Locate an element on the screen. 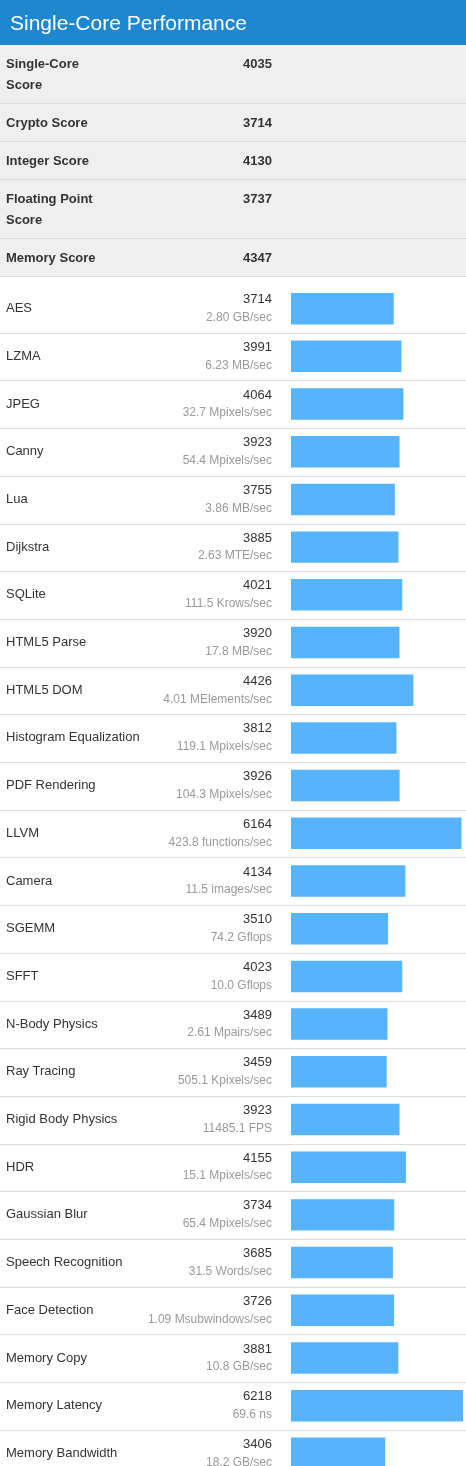  text: Floating Point Score is located at coordinates (50, 209).